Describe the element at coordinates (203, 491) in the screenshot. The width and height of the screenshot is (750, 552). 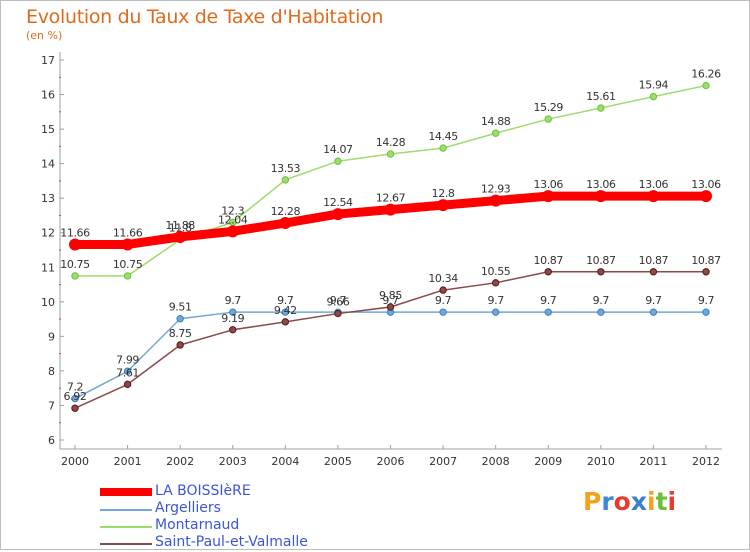
I see `legend-label-la-boissiere: LA BOISSIèRE` at that location.